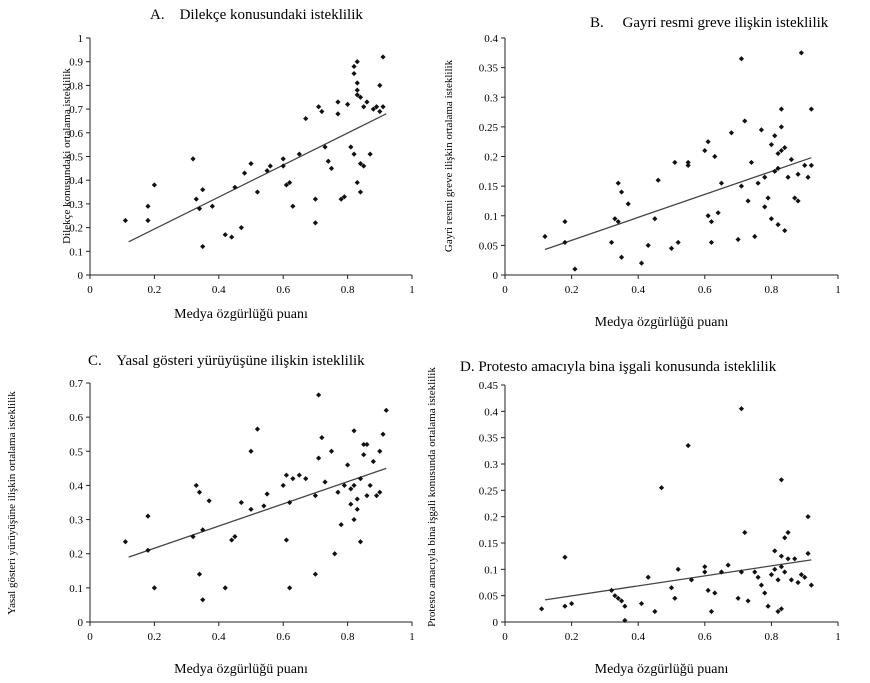  Describe the element at coordinates (489, 439) in the screenshot. I see `y-tick-label-d: 0.35` at that location.